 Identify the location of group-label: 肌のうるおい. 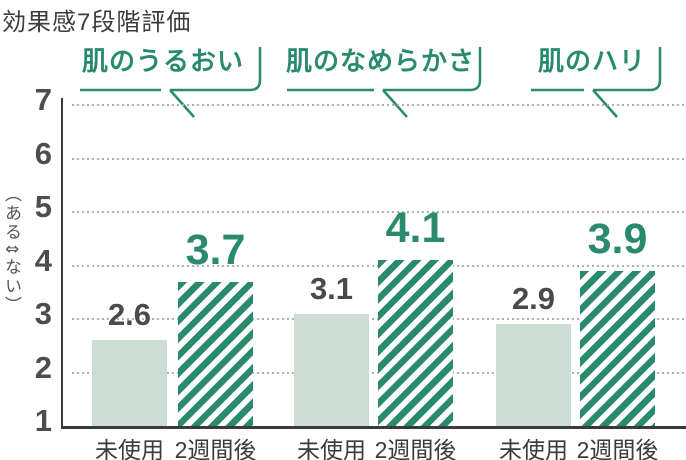
(163, 61).